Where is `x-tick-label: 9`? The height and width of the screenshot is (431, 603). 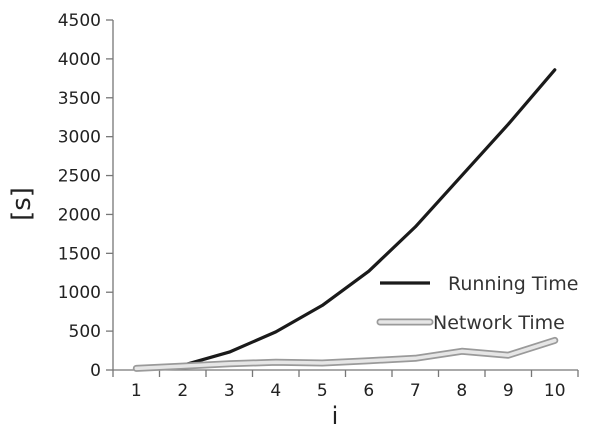 x-tick-label: 9 is located at coordinates (508, 391).